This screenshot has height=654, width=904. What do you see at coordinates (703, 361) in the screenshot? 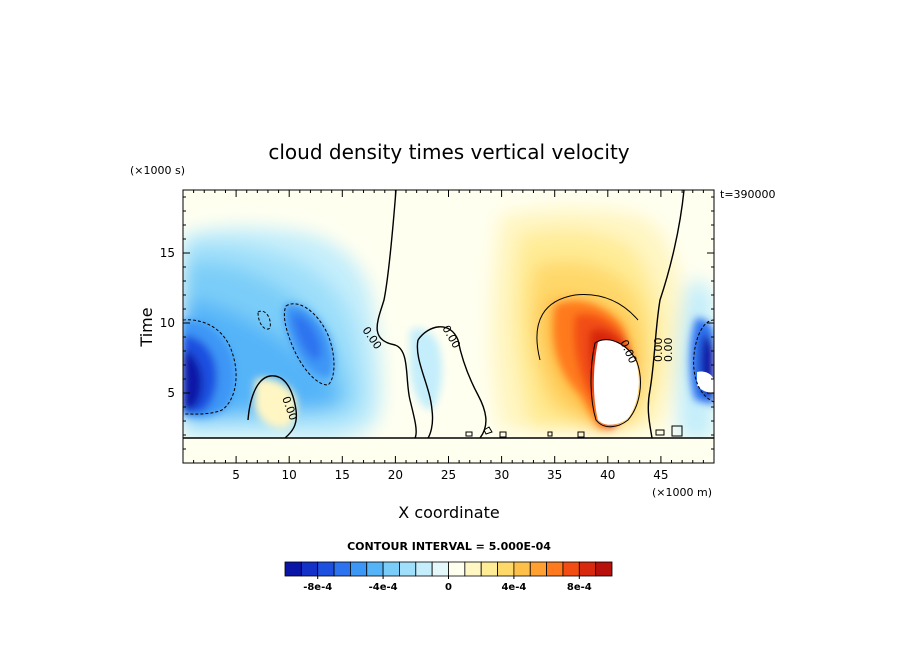
I see `contour-neg-right` at bounding box center [703, 361].